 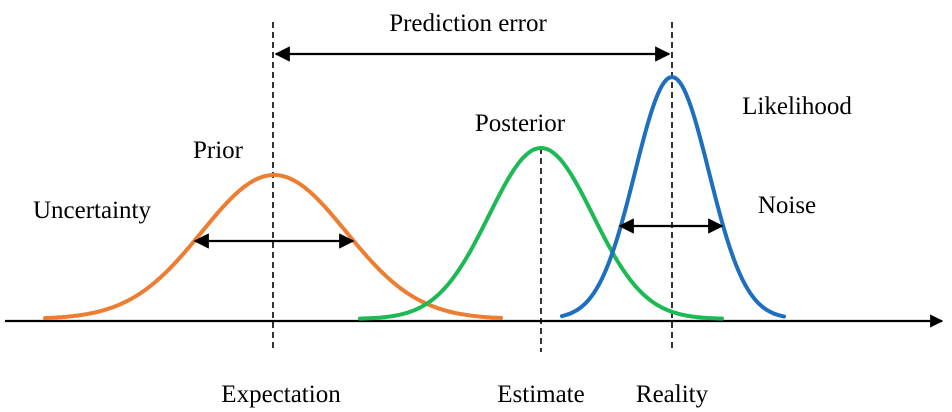 What do you see at coordinates (92, 210) in the screenshot?
I see `uncertainty-label: Uncertainty` at bounding box center [92, 210].